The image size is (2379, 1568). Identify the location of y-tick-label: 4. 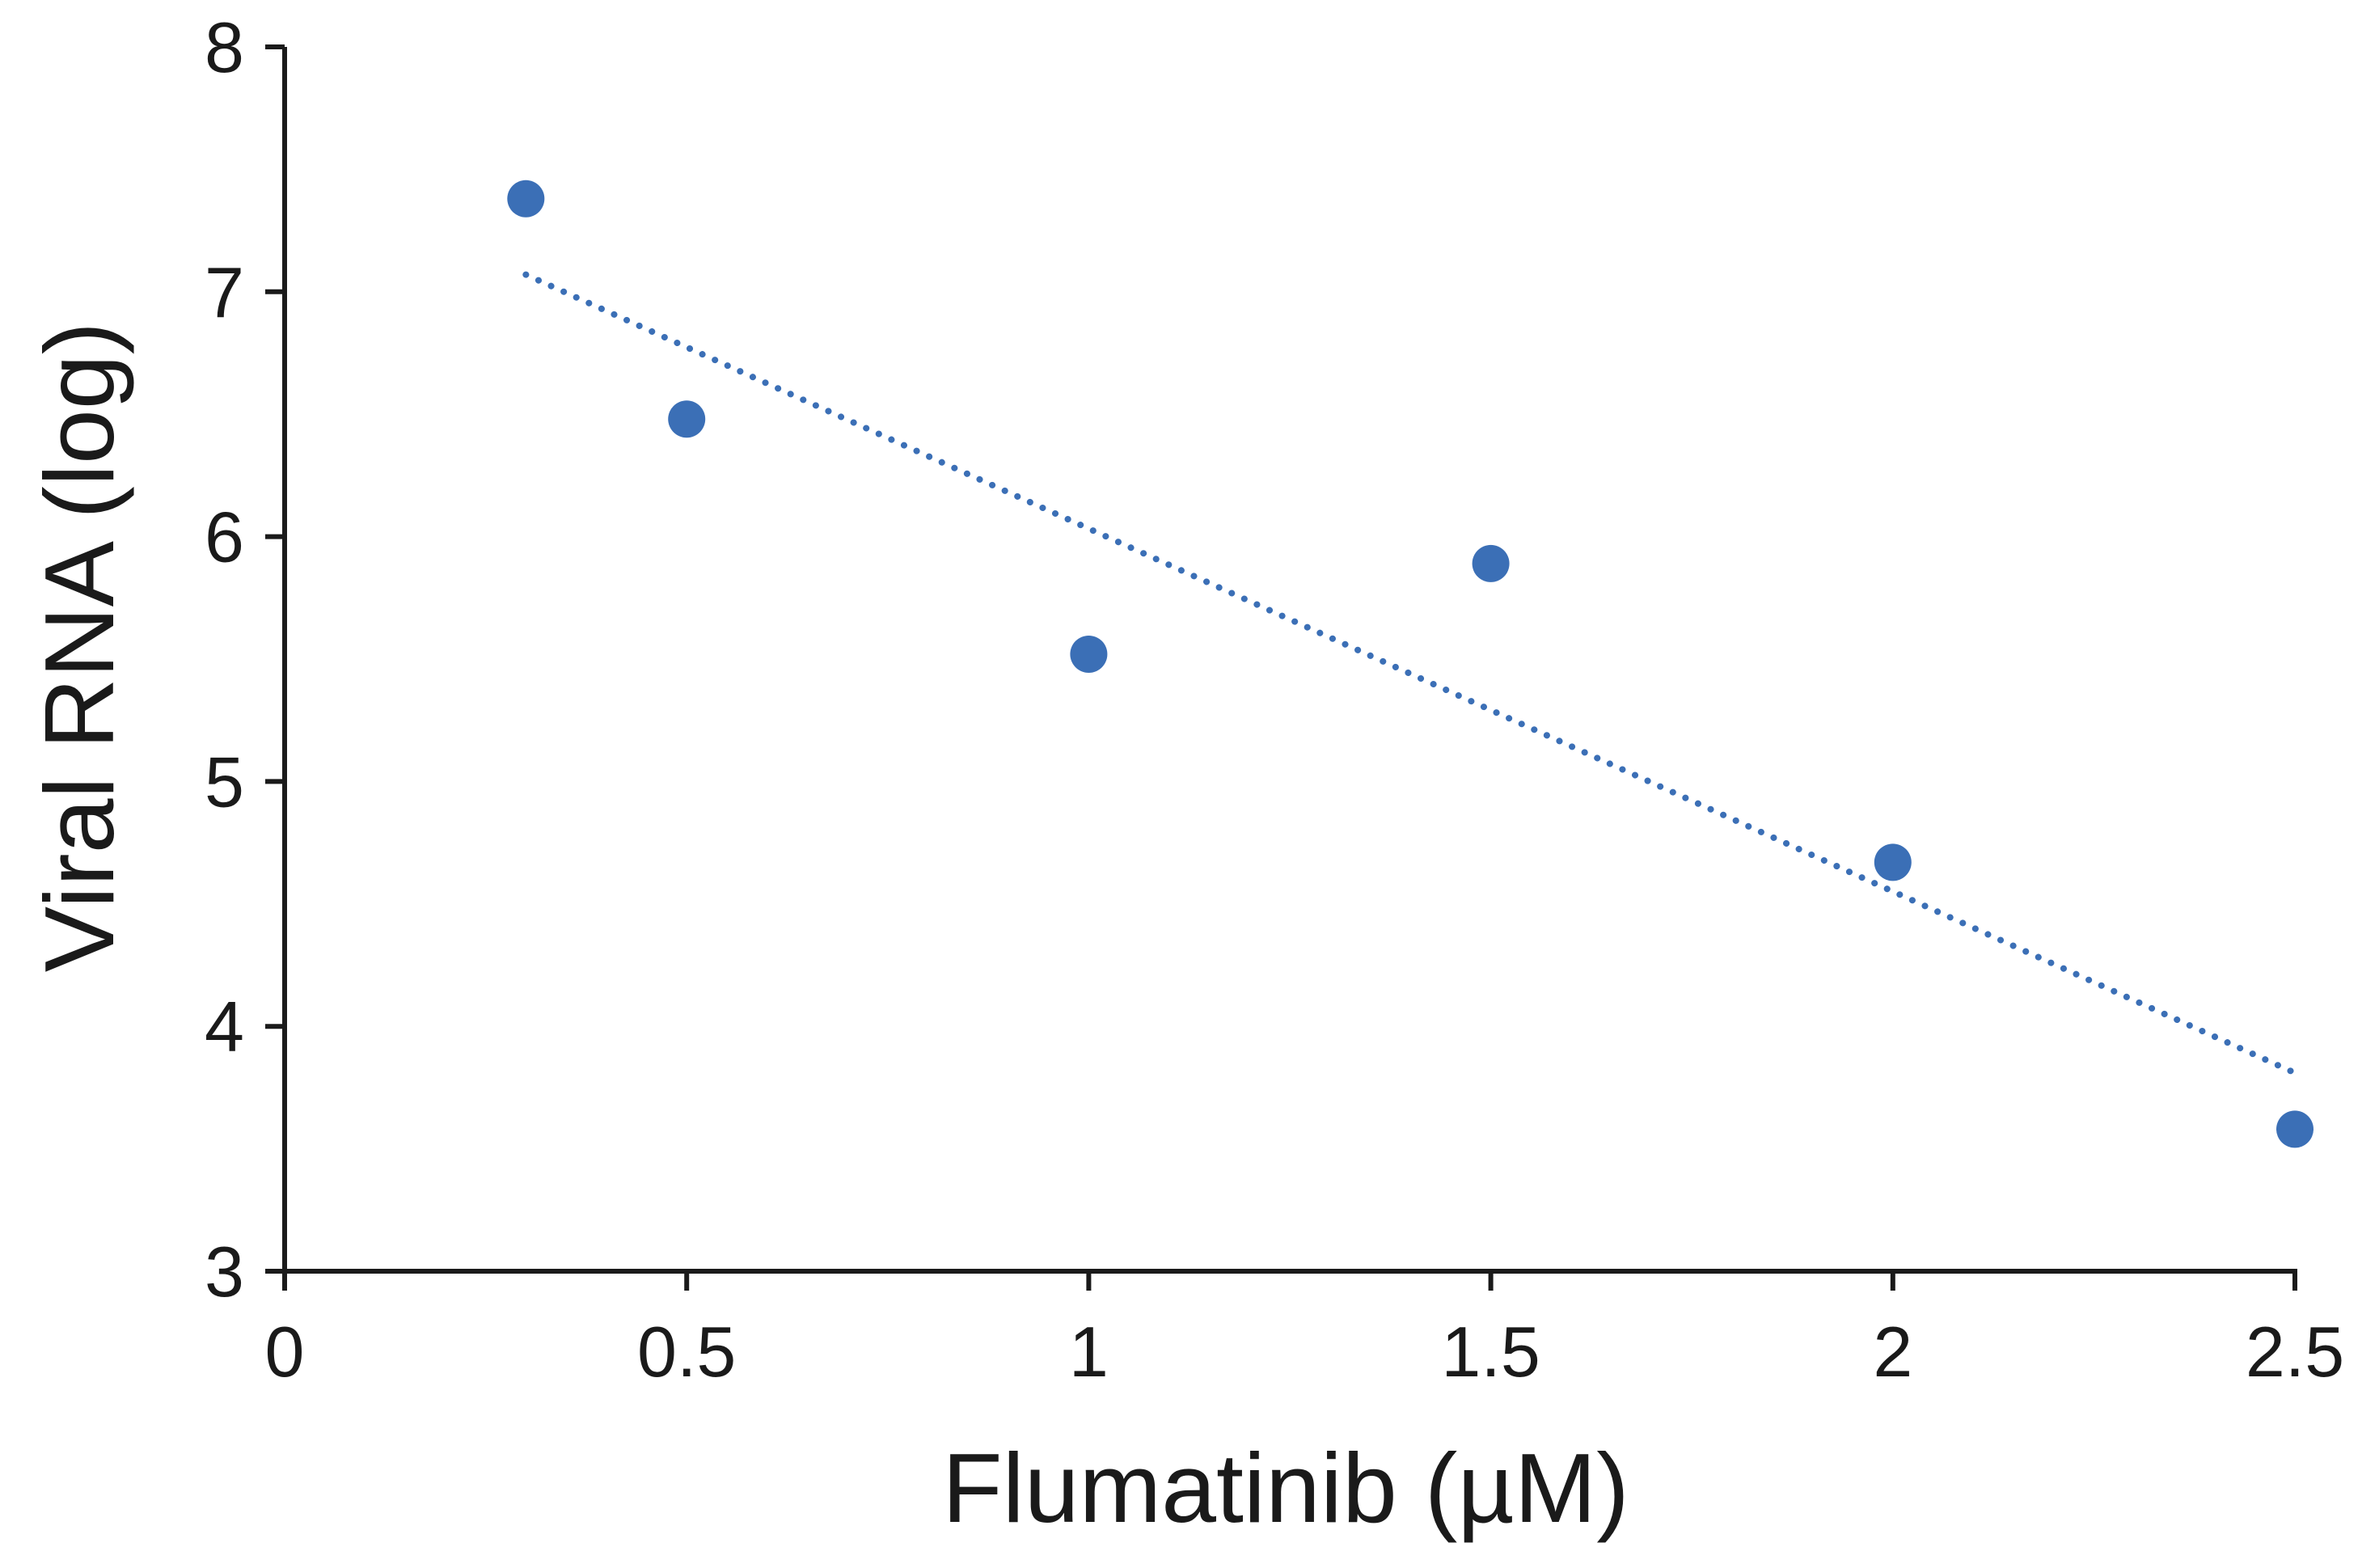
(224, 1027).